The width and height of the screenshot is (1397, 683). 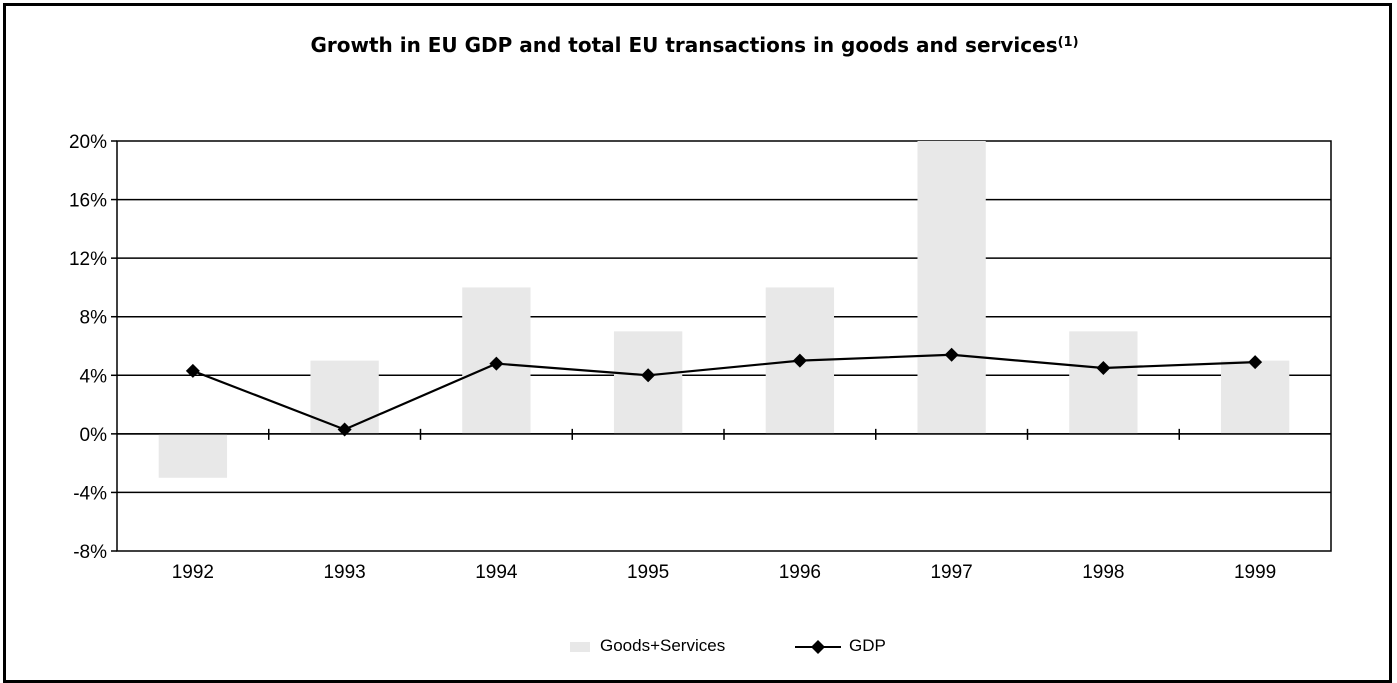 What do you see at coordinates (648, 572) in the screenshot?
I see `x-tick-label: 1995` at bounding box center [648, 572].